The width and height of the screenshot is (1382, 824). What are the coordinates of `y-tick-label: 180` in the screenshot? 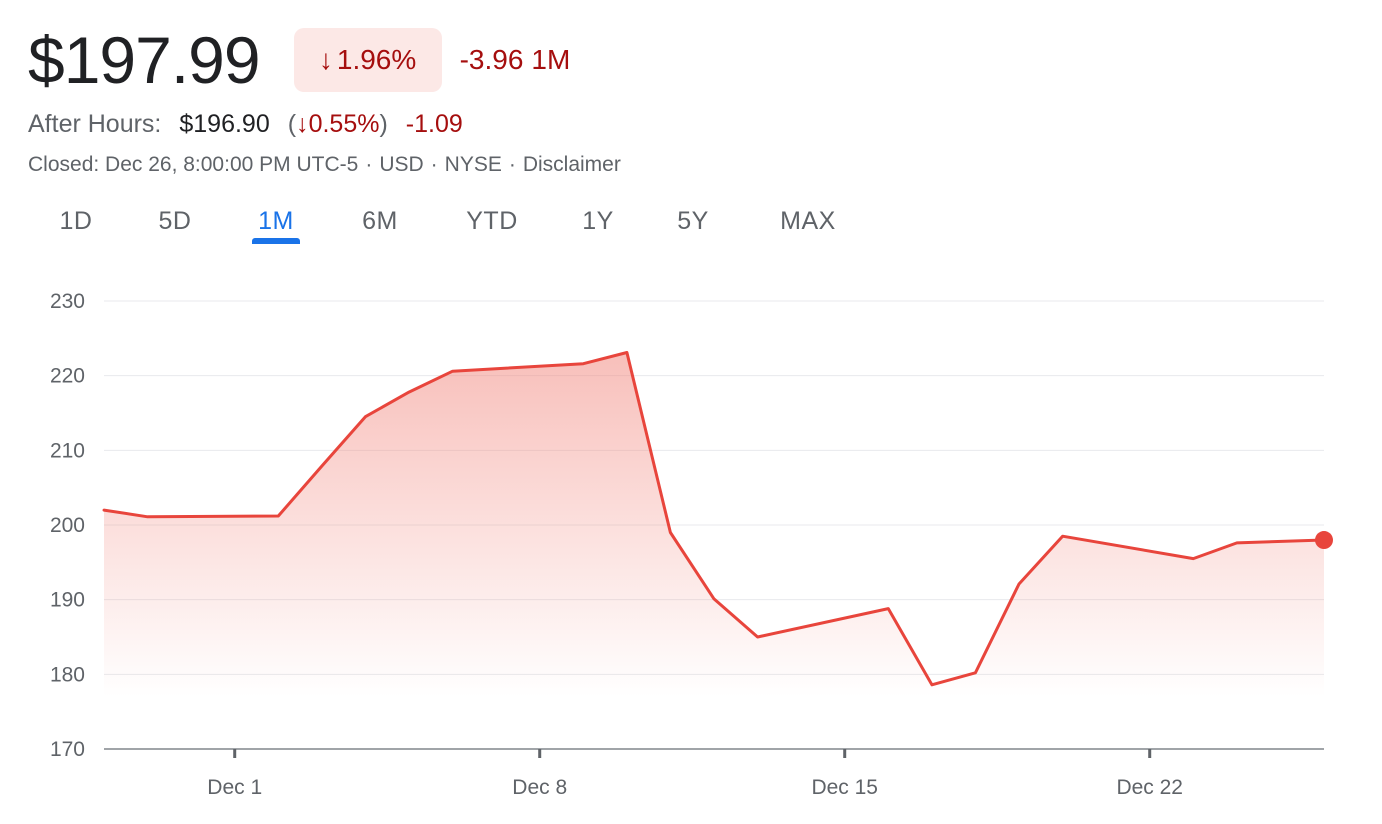 It's located at (67, 674).